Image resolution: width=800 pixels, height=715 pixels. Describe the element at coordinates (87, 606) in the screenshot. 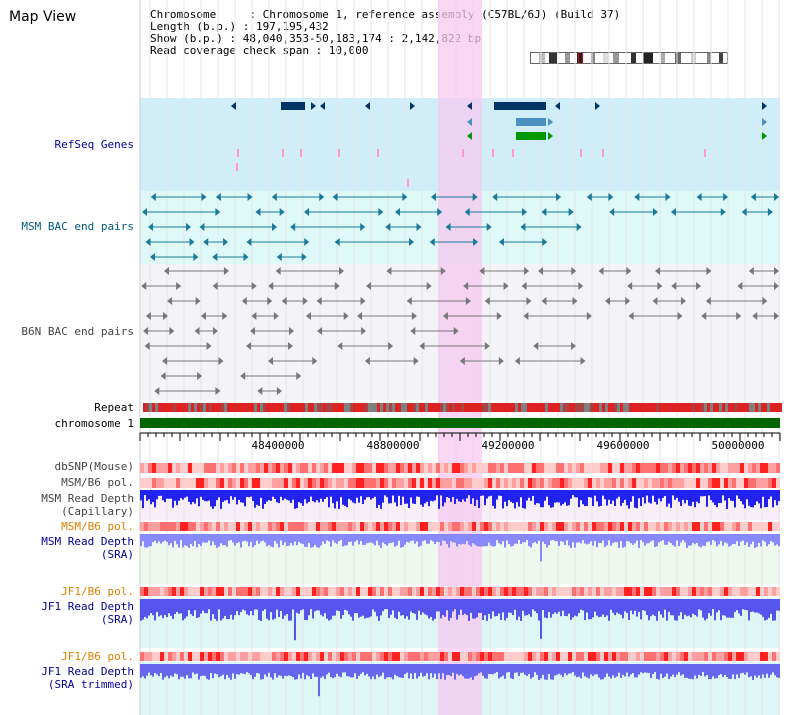

I see `track-label-jf1-depth-sra: JF1 Read Depth` at that location.